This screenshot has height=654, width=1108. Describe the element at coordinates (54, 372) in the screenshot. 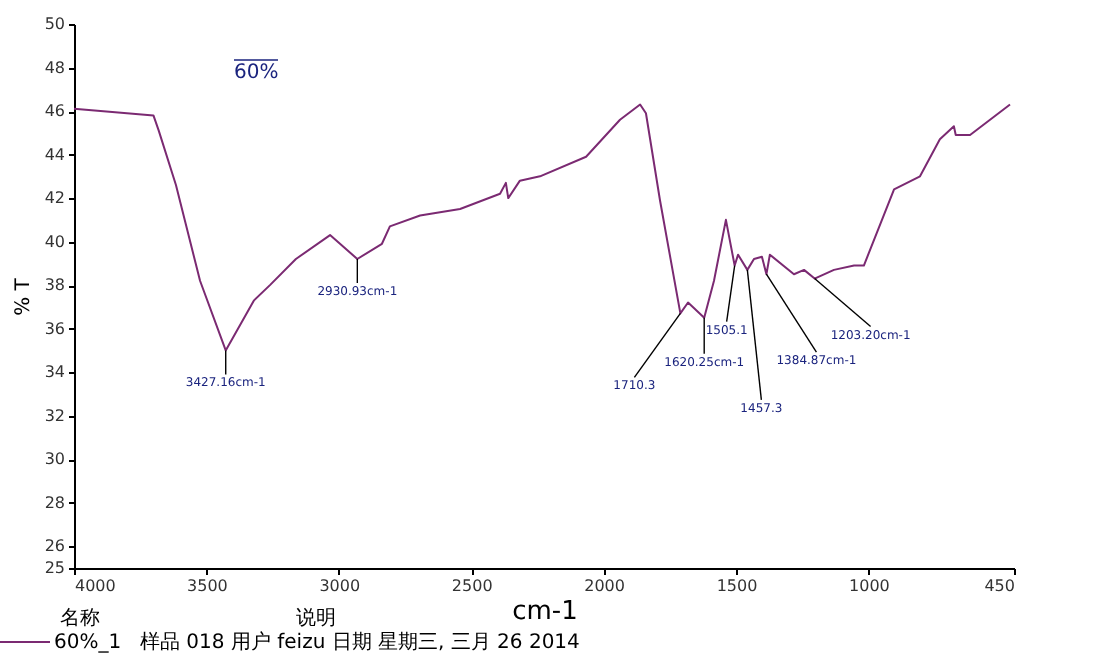

I see `y-tick-label: 34` at that location.